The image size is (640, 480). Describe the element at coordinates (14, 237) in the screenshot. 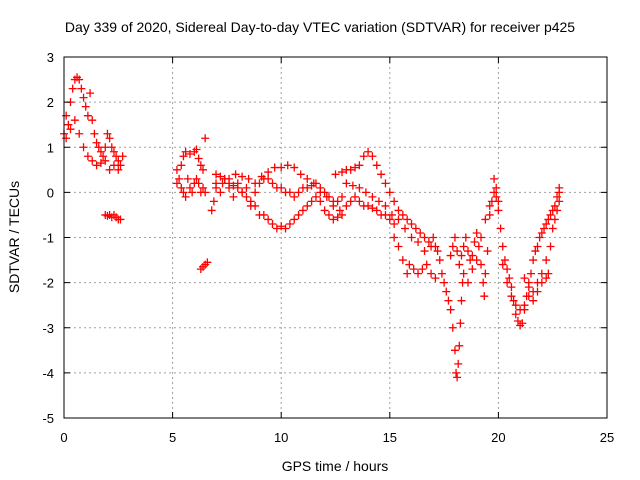

I see `y-axis-label: SDTVAR / TECUs` at that location.